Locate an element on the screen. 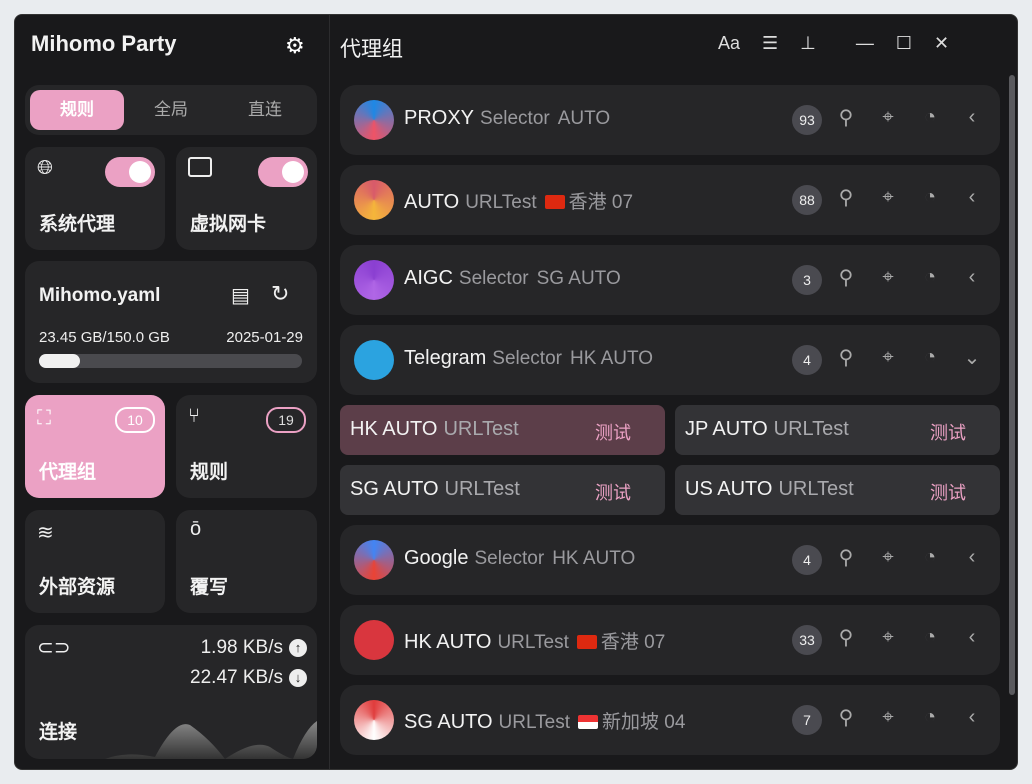 The image size is (1032, 784). minimize-button: — is located at coordinates (864, 43).